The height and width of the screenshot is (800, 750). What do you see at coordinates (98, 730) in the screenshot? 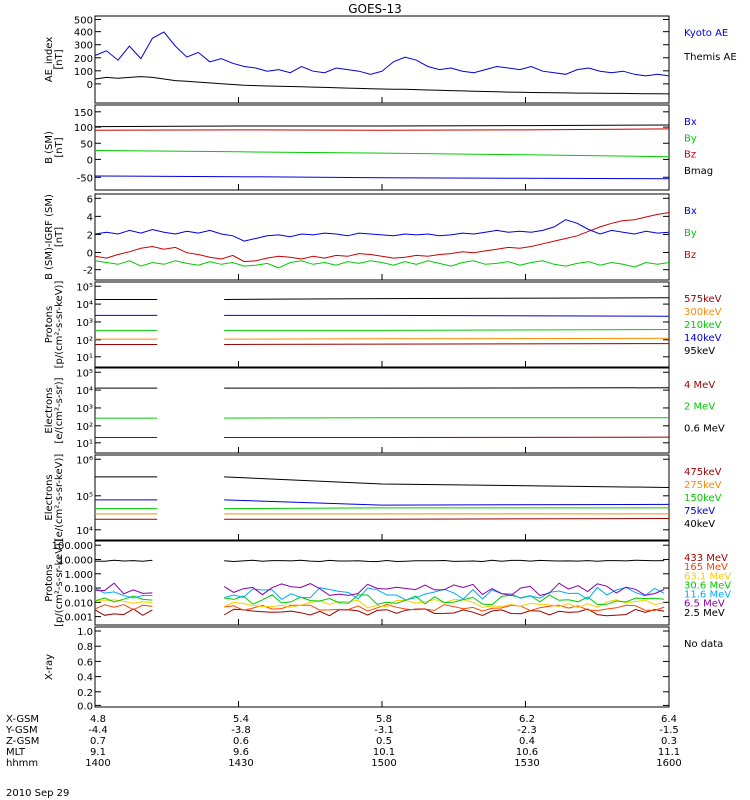
I see `orbit-value: -4.4` at bounding box center [98, 730].